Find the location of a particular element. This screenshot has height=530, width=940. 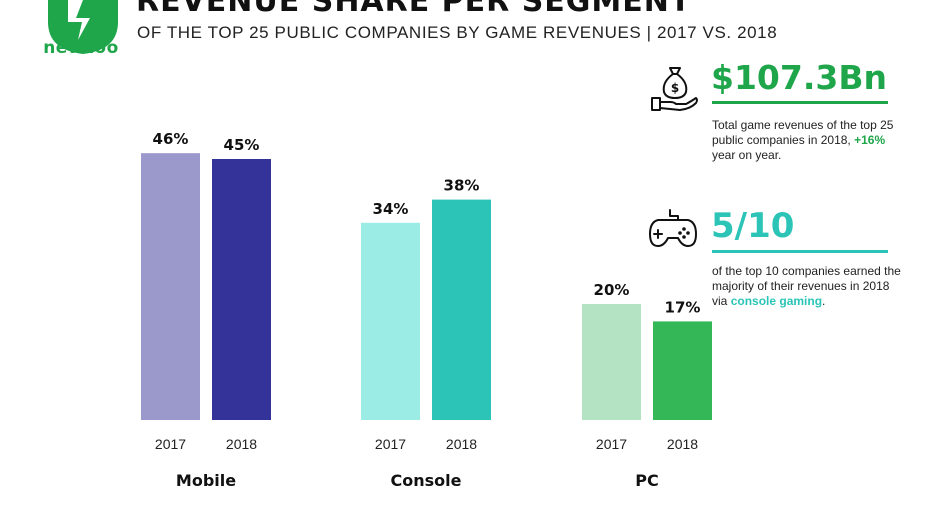

console-gaming-highlight: console gaming is located at coordinates (776, 301).